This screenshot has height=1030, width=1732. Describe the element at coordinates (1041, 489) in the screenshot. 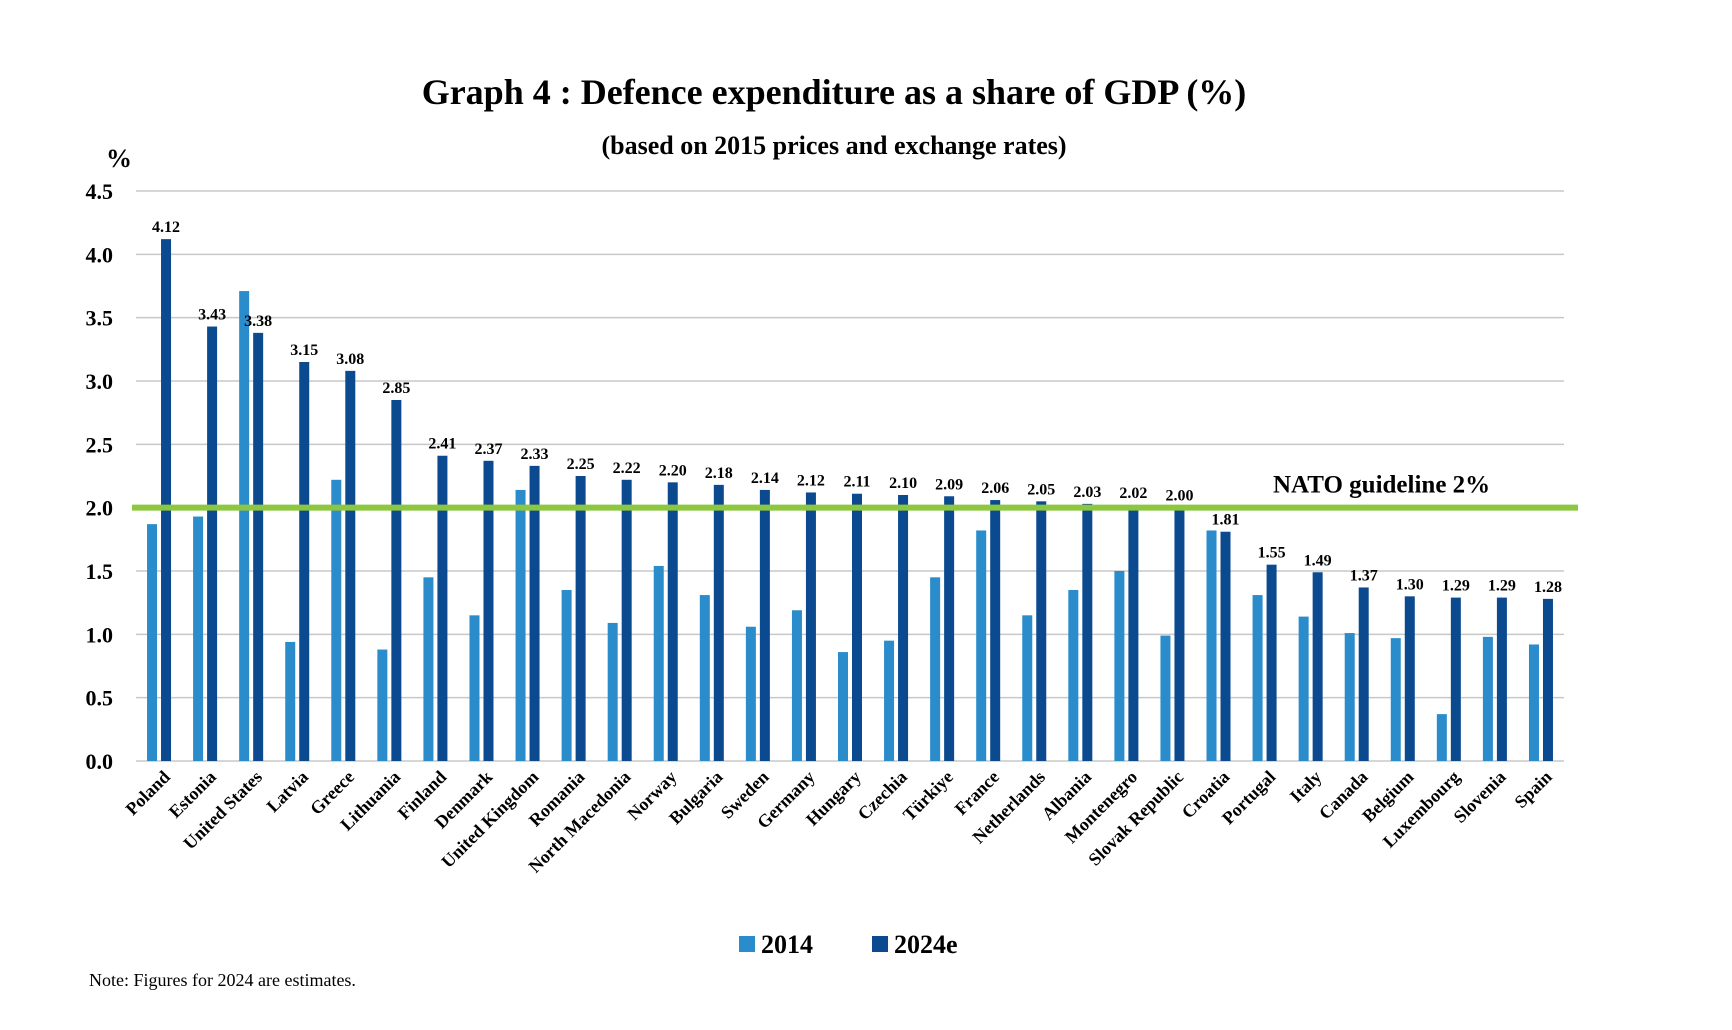

I see `data-label-2024e: 2.05` at that location.